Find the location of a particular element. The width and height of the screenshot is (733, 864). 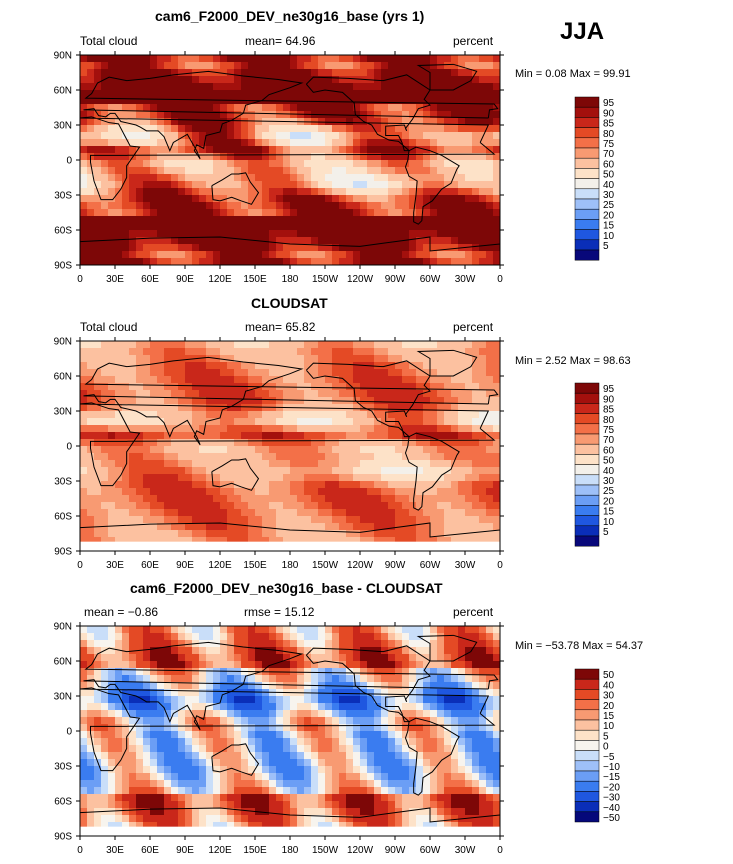

panel-2-mean-label: mean= 65.82 is located at coordinates (280, 327).